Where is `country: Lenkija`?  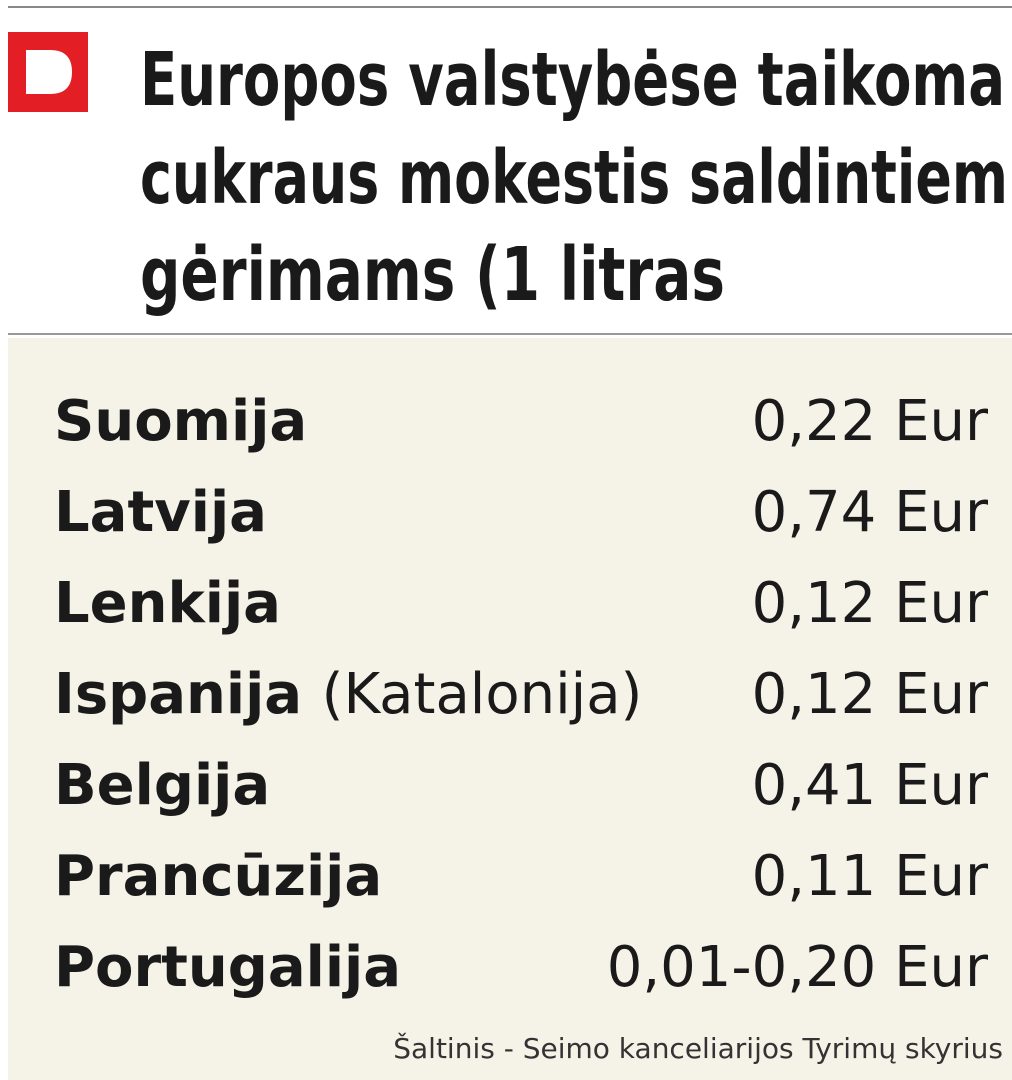 country: Lenkija is located at coordinates (167, 603).